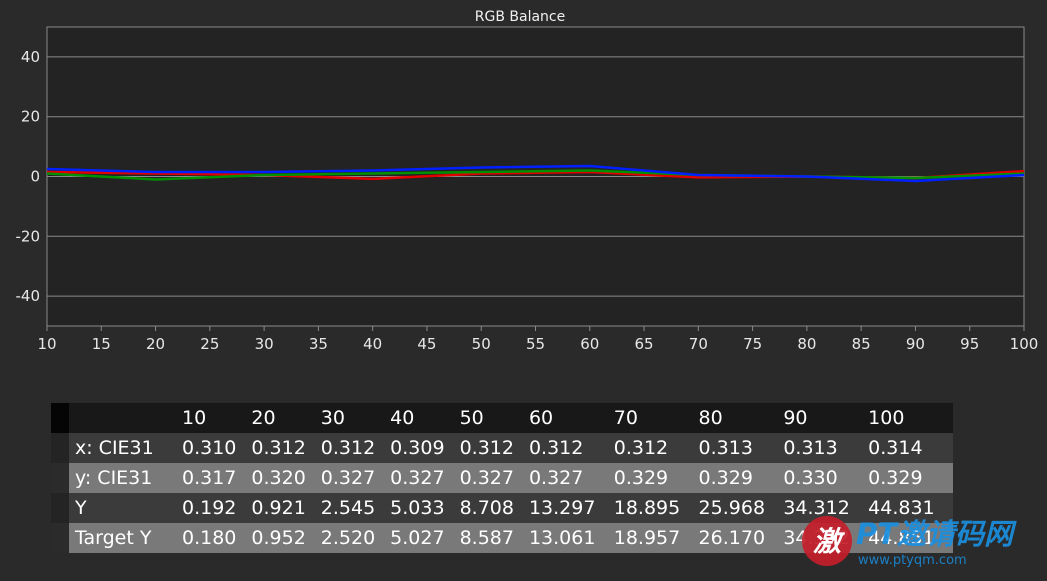 The width and height of the screenshot is (1047, 581). What do you see at coordinates (541, 418) in the screenshot?
I see `column-header: 60` at bounding box center [541, 418].